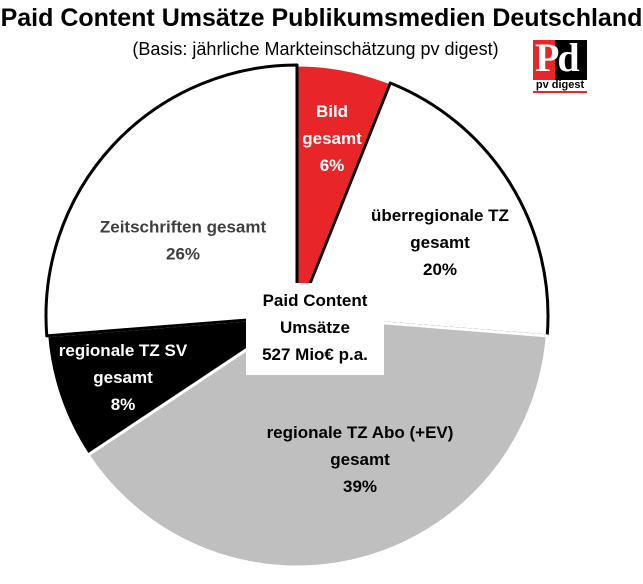 The image size is (643, 584). I want to click on slice-name-regionale-tz-abo: gesamt, so click(360, 459).